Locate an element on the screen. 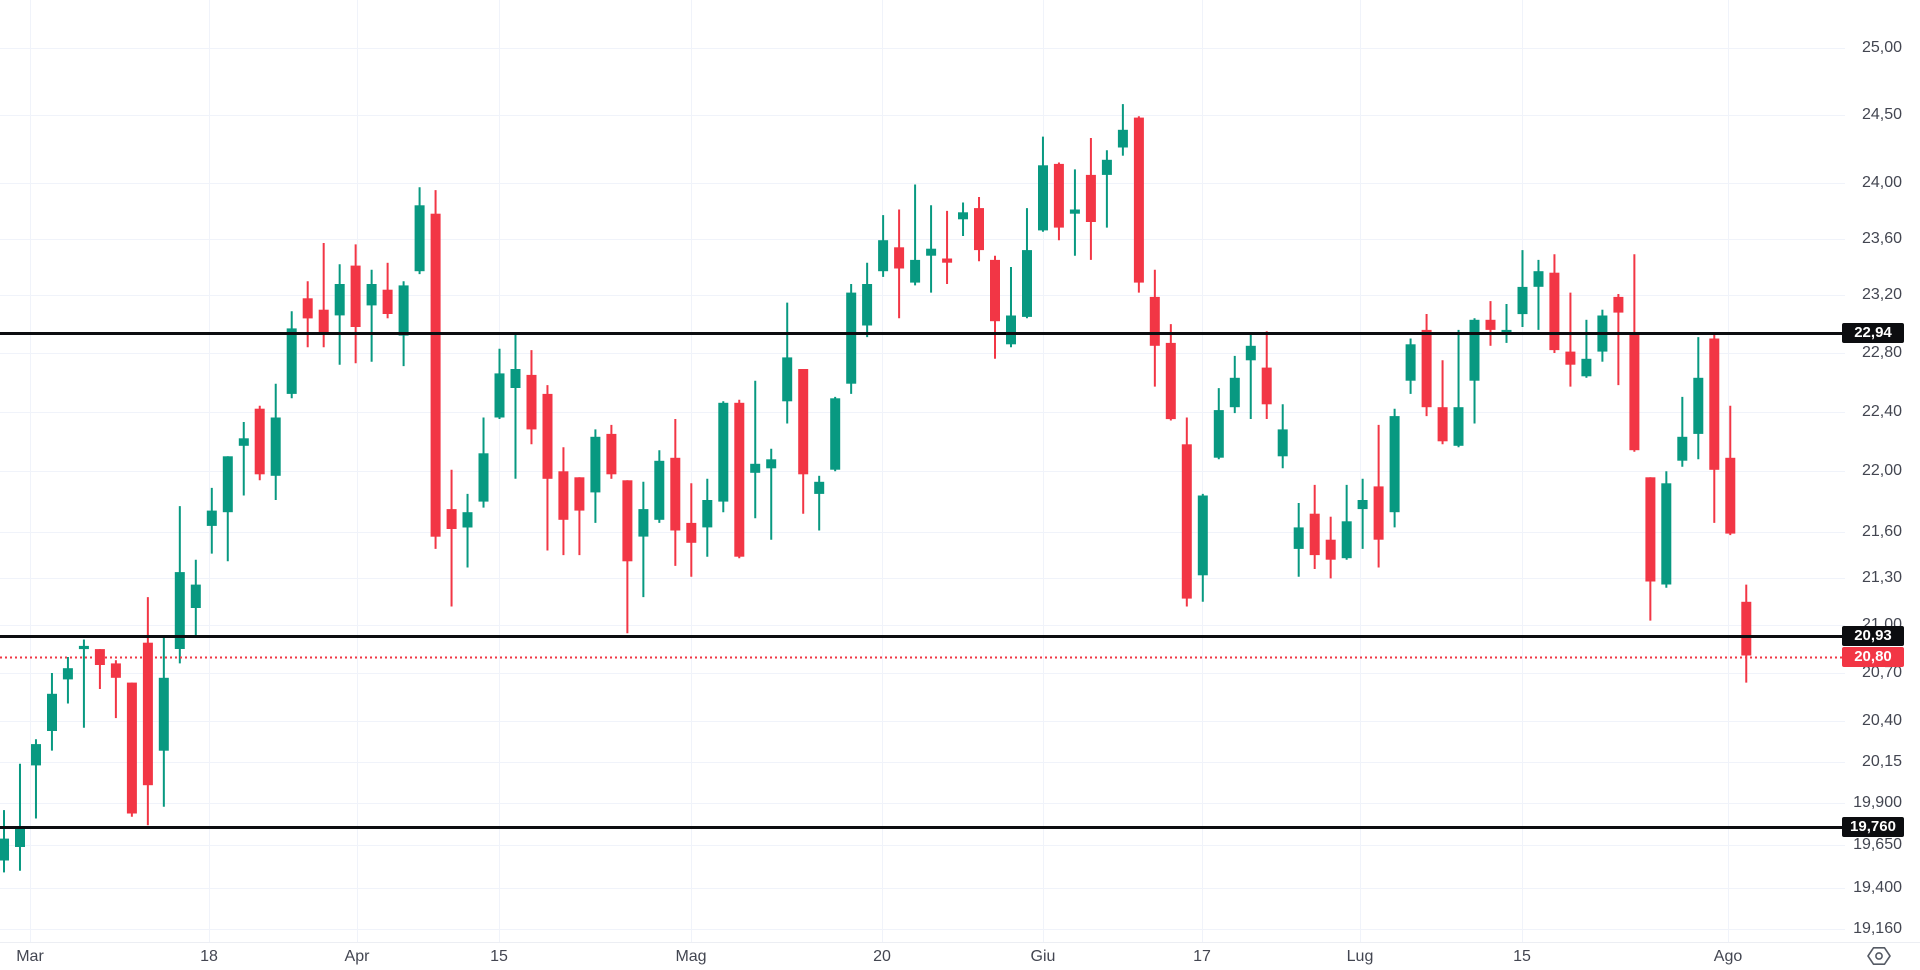 This screenshot has width=1920, height=970. time-tick-label: 17 is located at coordinates (1202, 956).